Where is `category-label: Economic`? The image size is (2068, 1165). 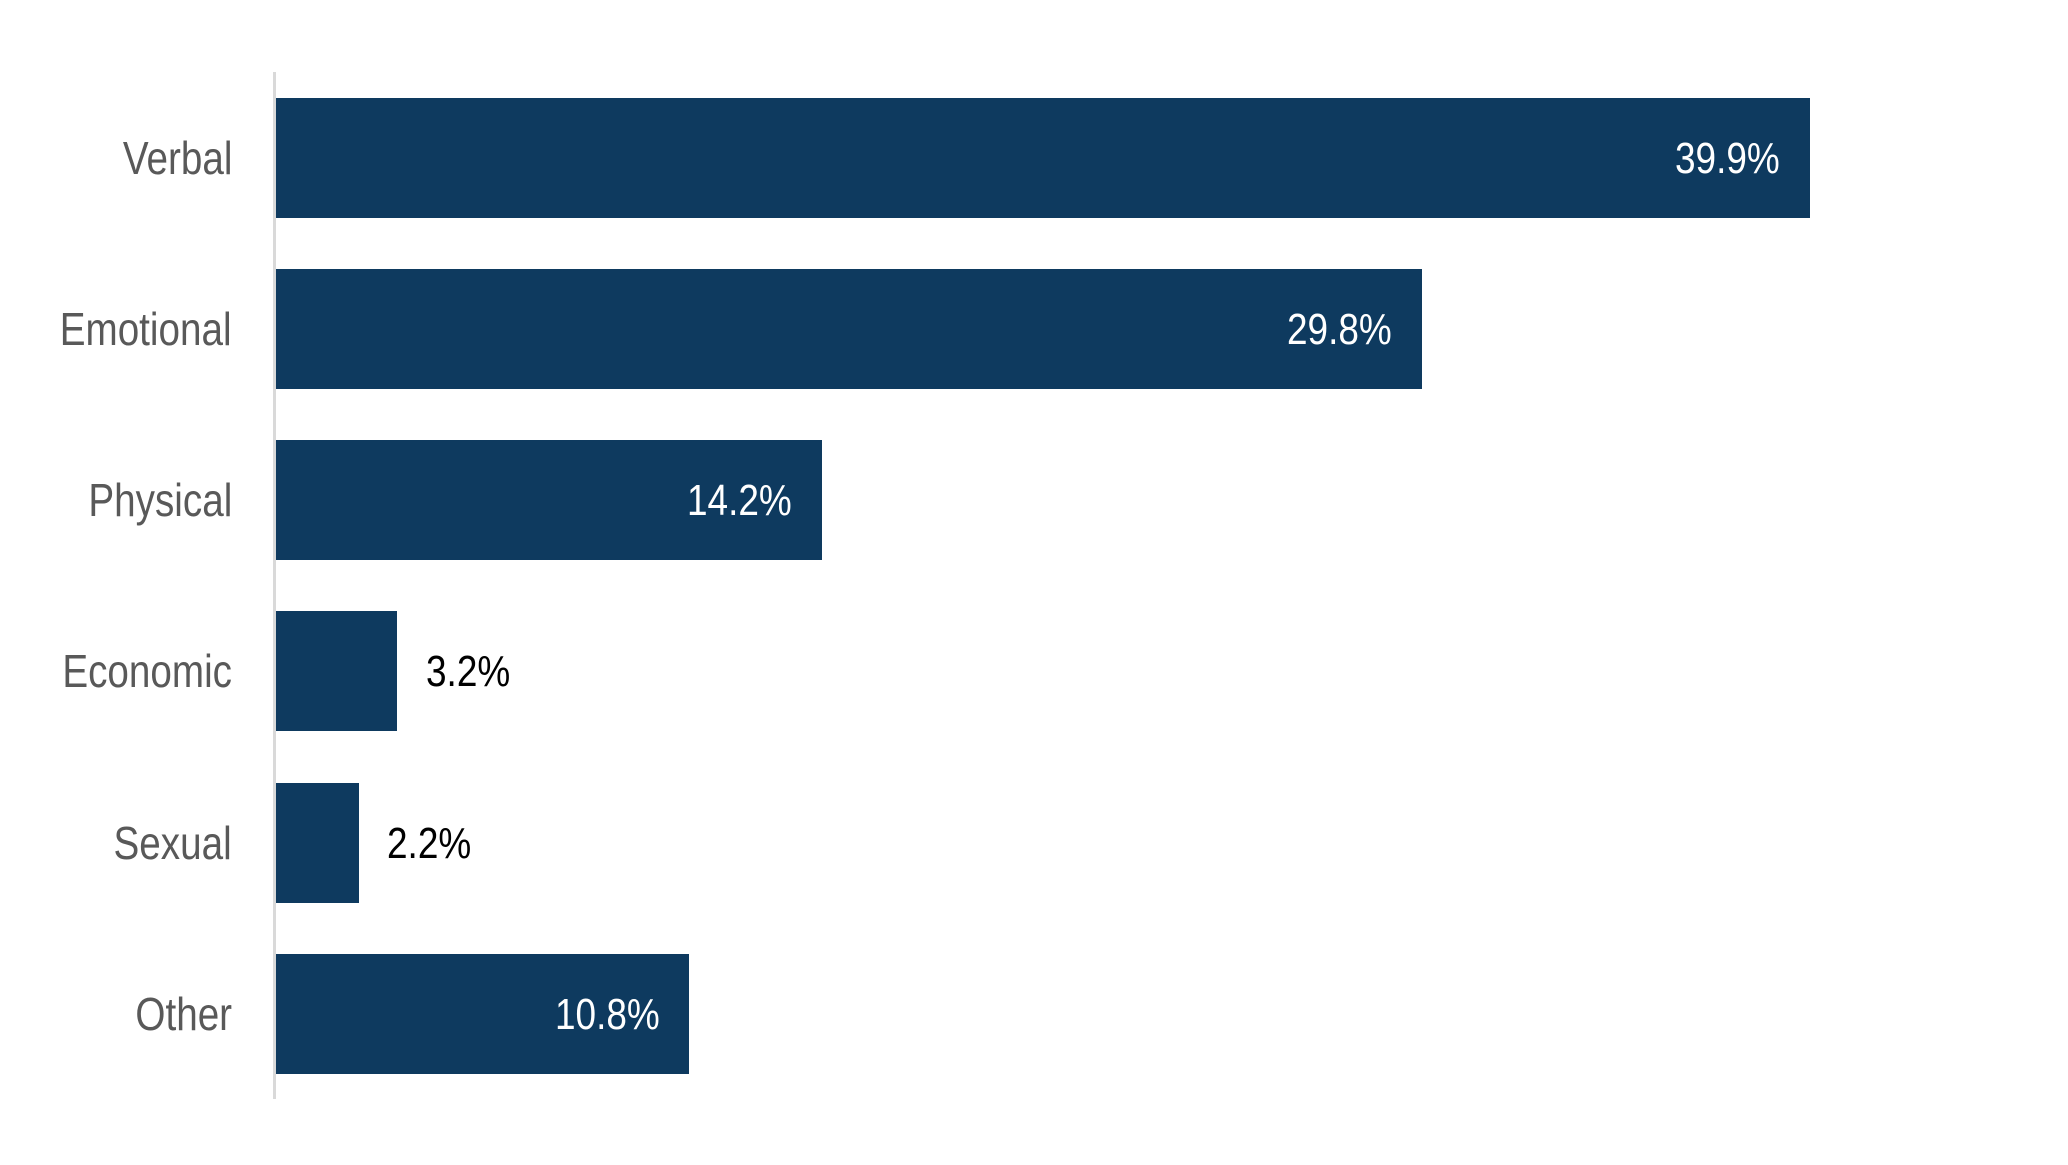 category-label: Economic is located at coordinates (147, 671).